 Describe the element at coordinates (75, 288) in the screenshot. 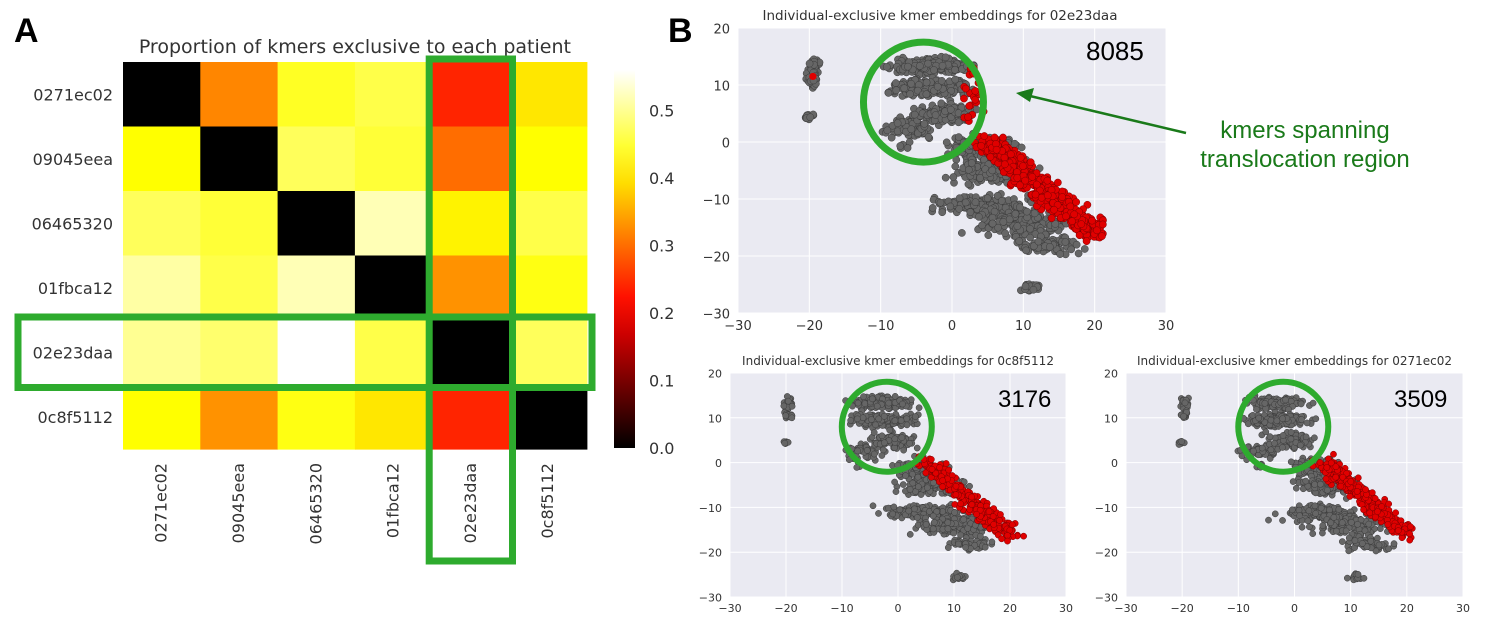

I see `heatmap-row-label: 01fbca12` at that location.